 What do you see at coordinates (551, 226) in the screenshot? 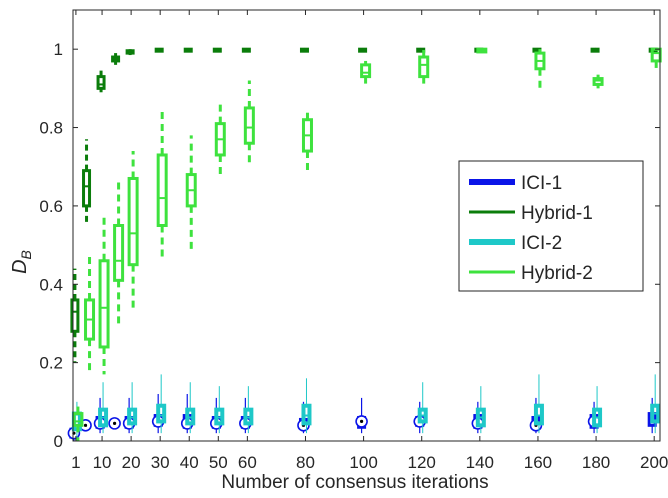
I see `legend: ICI-1 Hybrid-1 ICI-2 Hybrid-2` at bounding box center [551, 226].